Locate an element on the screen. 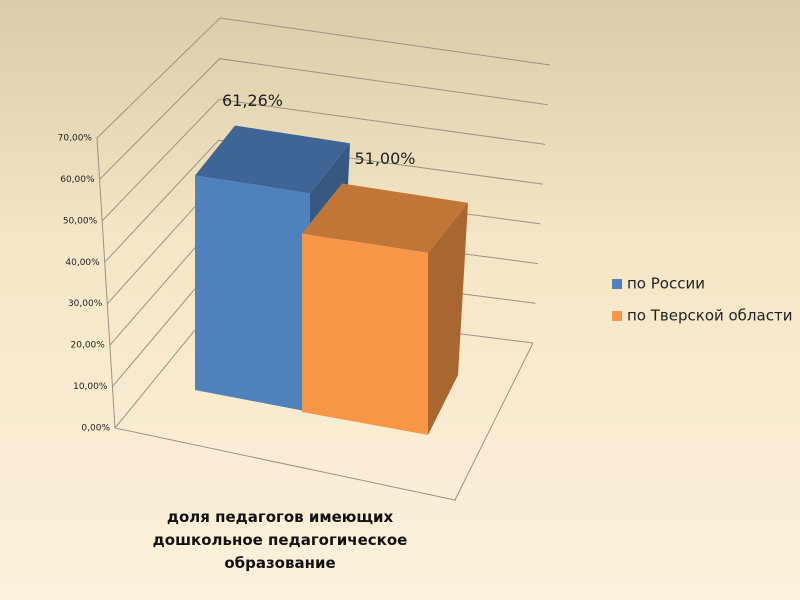 The height and width of the screenshot is (600, 800). y-tick-label: 70,00% is located at coordinates (75, 139).